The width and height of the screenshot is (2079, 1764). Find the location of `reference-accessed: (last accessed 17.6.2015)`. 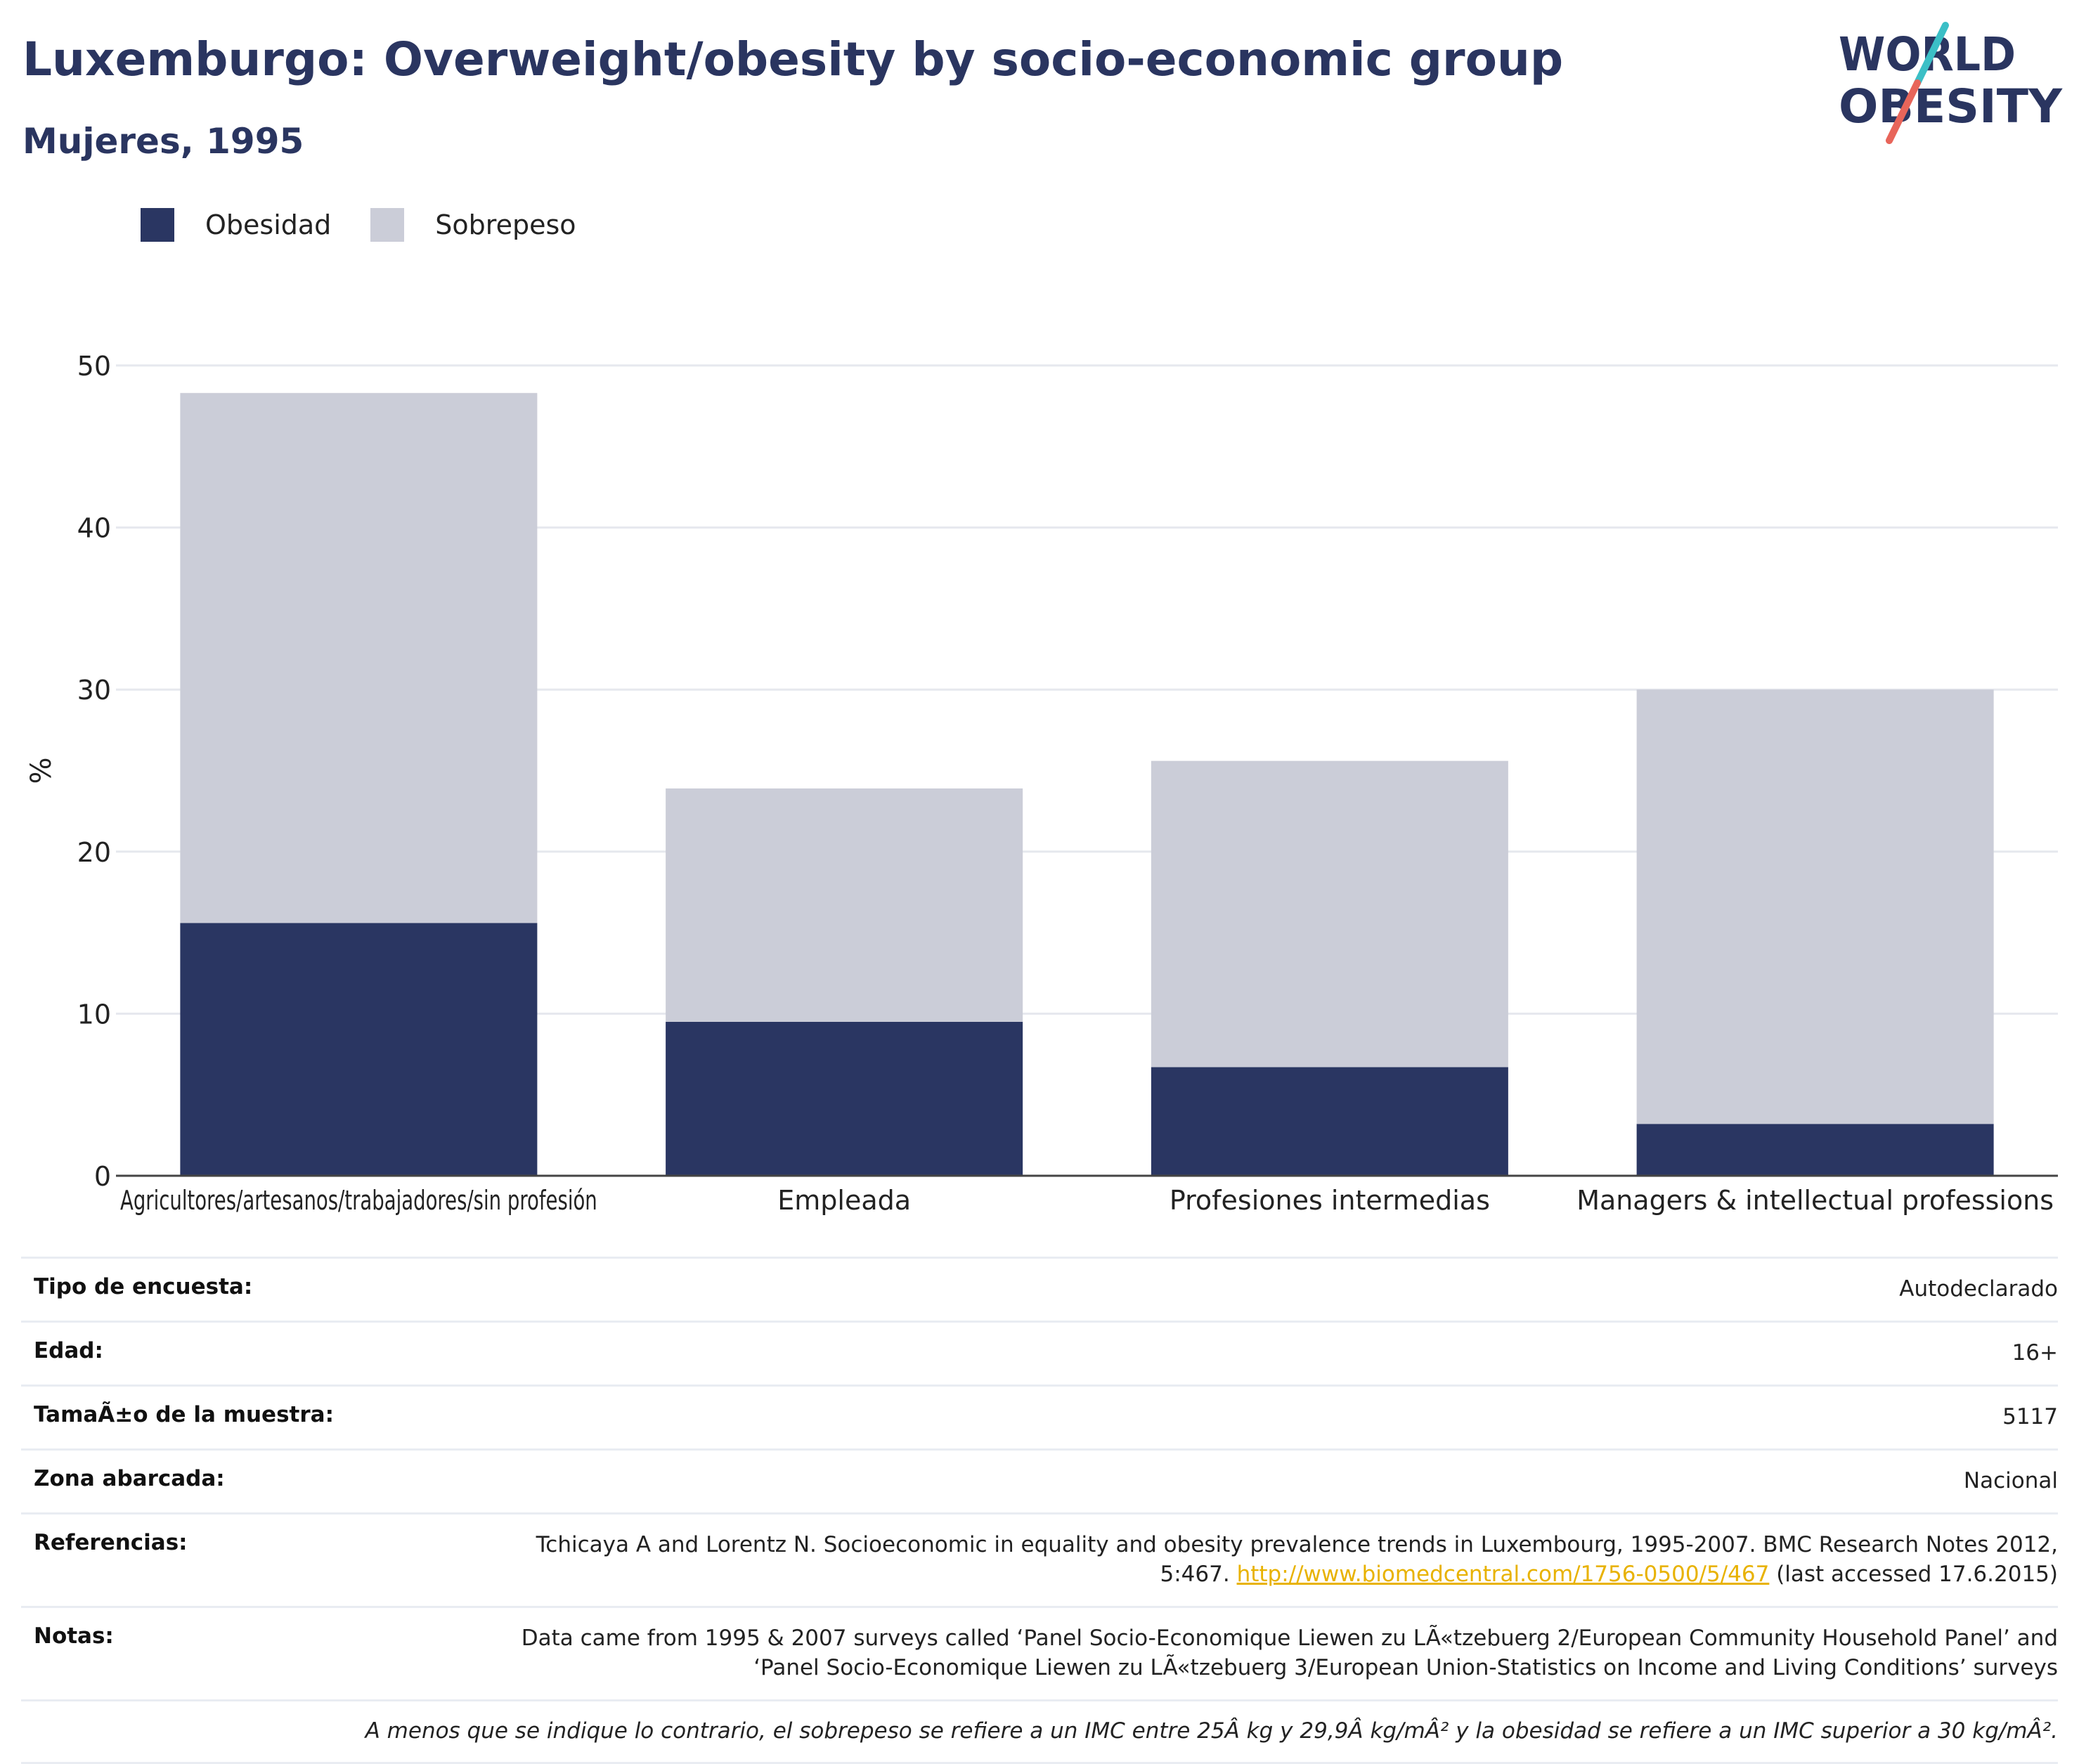

reference-accessed: (last accessed 17.6.2015) is located at coordinates (1913, 1574).